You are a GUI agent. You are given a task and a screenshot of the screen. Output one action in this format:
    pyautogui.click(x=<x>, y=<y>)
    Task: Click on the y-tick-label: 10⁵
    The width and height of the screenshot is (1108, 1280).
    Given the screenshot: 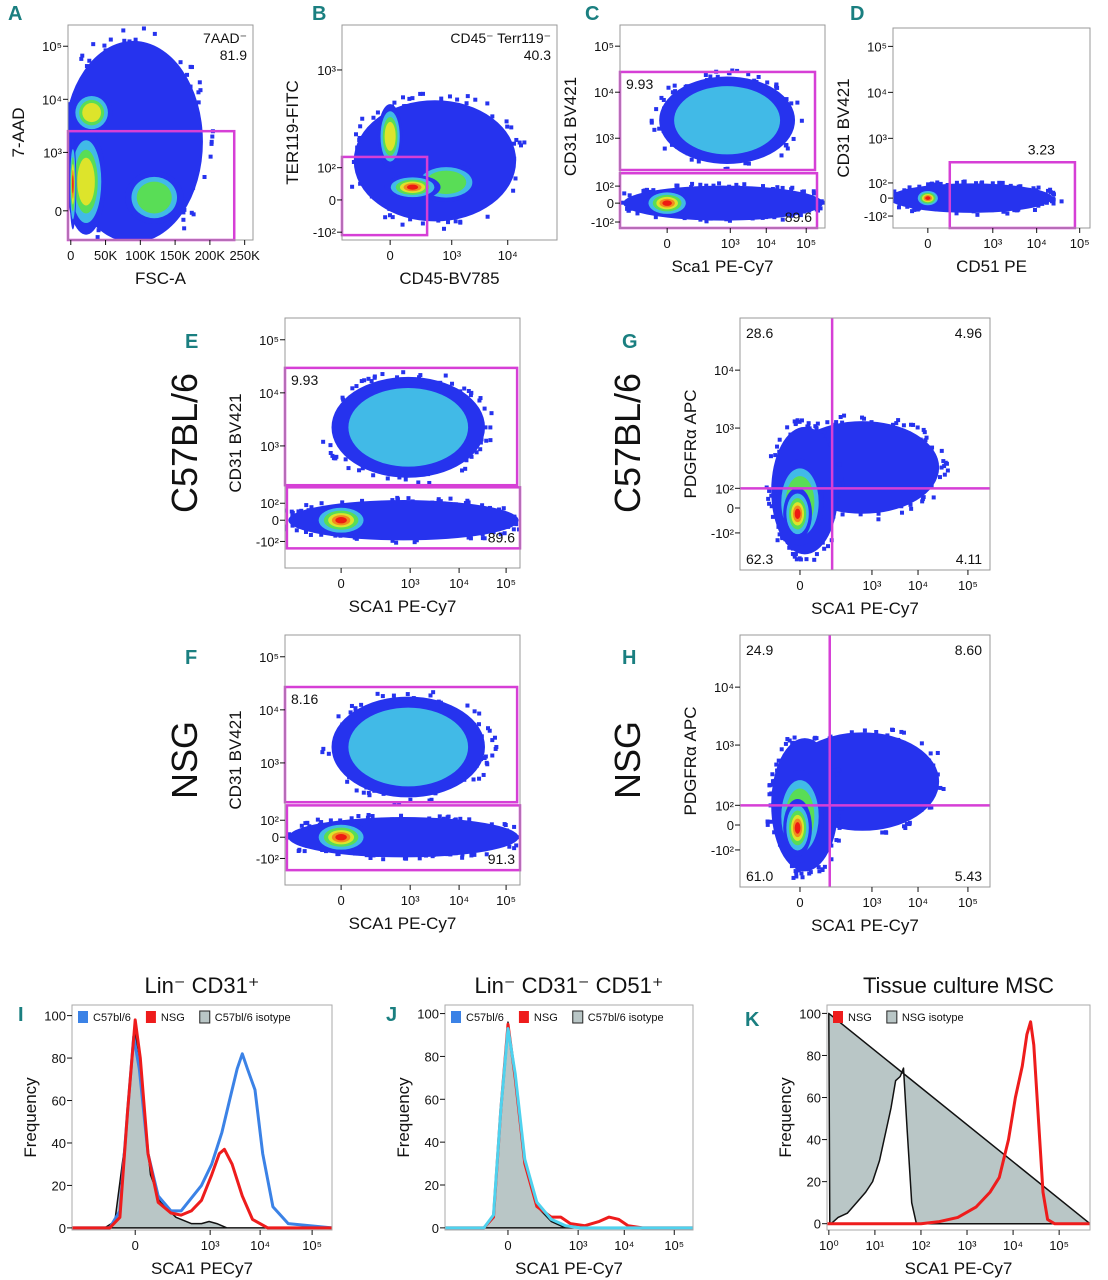 What is the action you would take?
    pyautogui.click(x=52, y=46)
    